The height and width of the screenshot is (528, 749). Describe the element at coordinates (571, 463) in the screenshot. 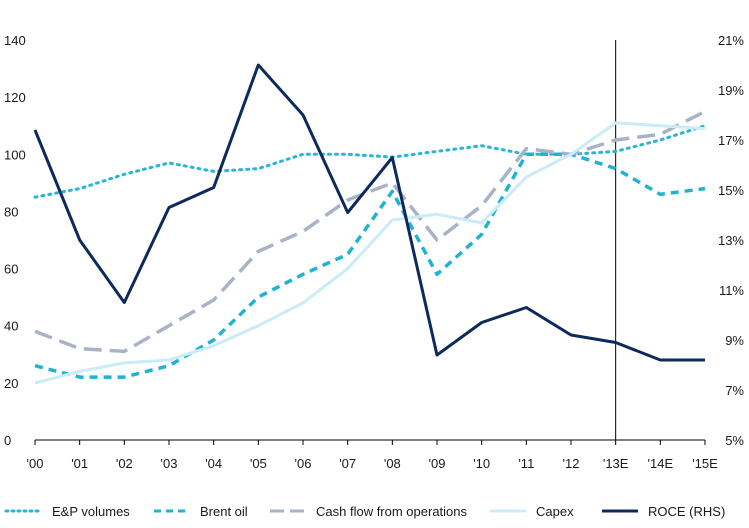

I see `x-tick-label: '12` at that location.